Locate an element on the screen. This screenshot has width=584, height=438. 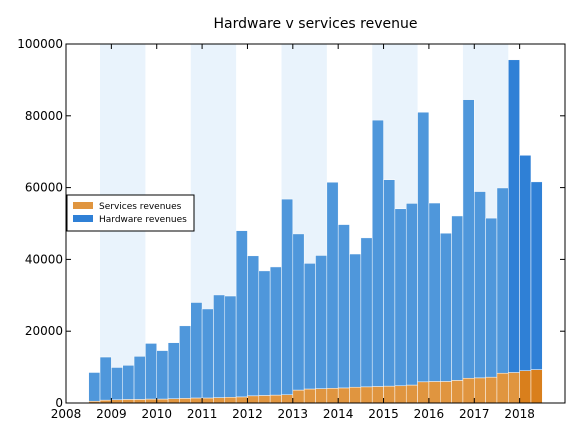
x-tick-label-2016: 2016 is located at coordinates (429, 414).